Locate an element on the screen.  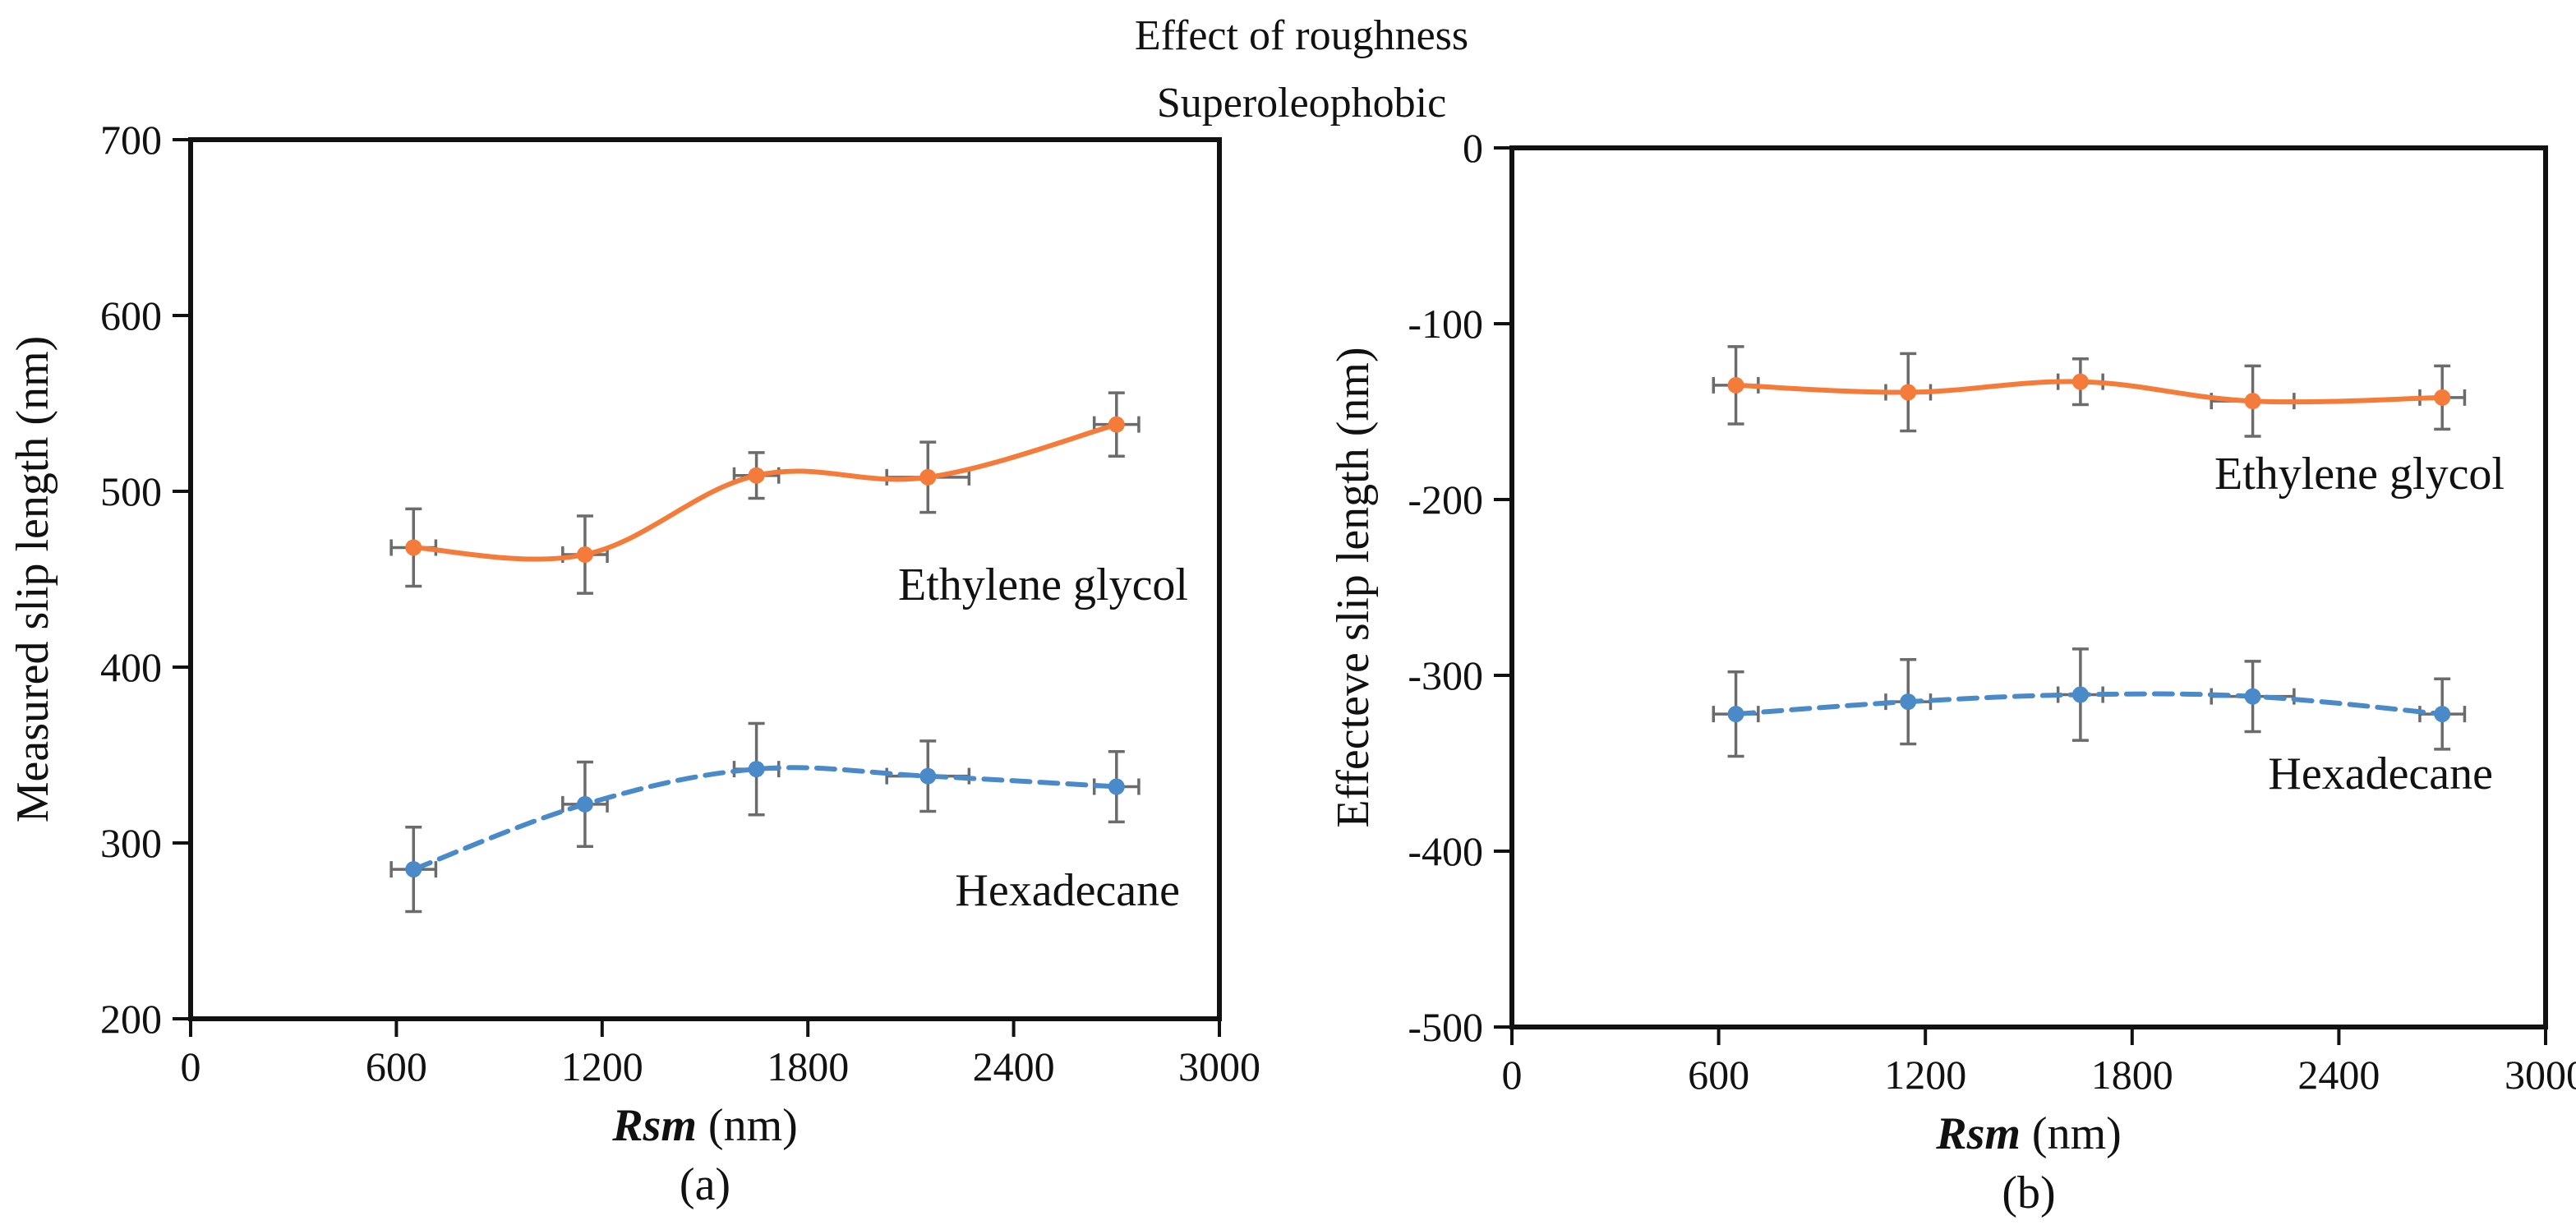
series-line-b-hexadecane is located at coordinates (2089, 704).